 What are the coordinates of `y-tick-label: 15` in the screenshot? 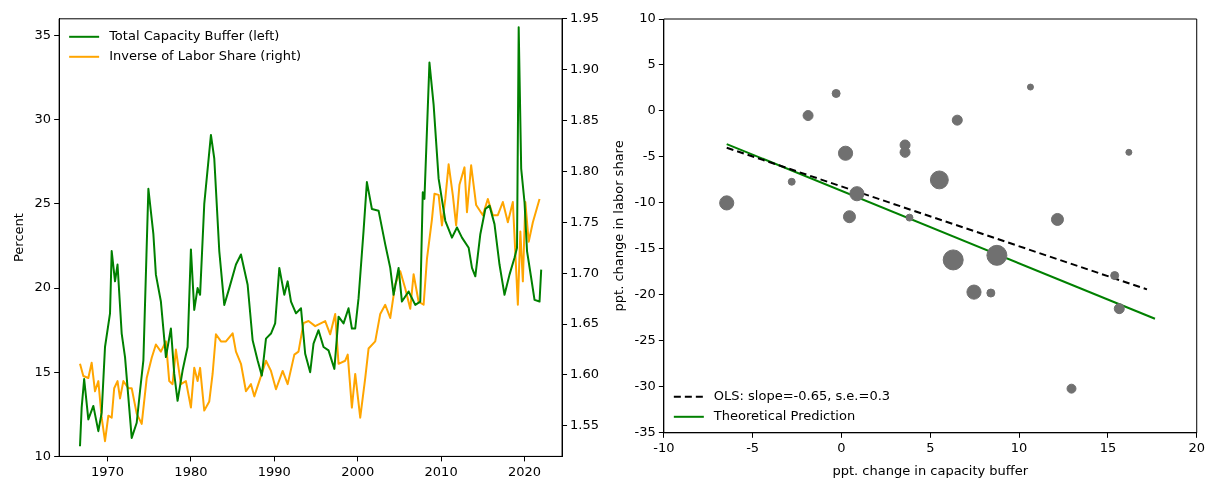 It's located at (43, 371).